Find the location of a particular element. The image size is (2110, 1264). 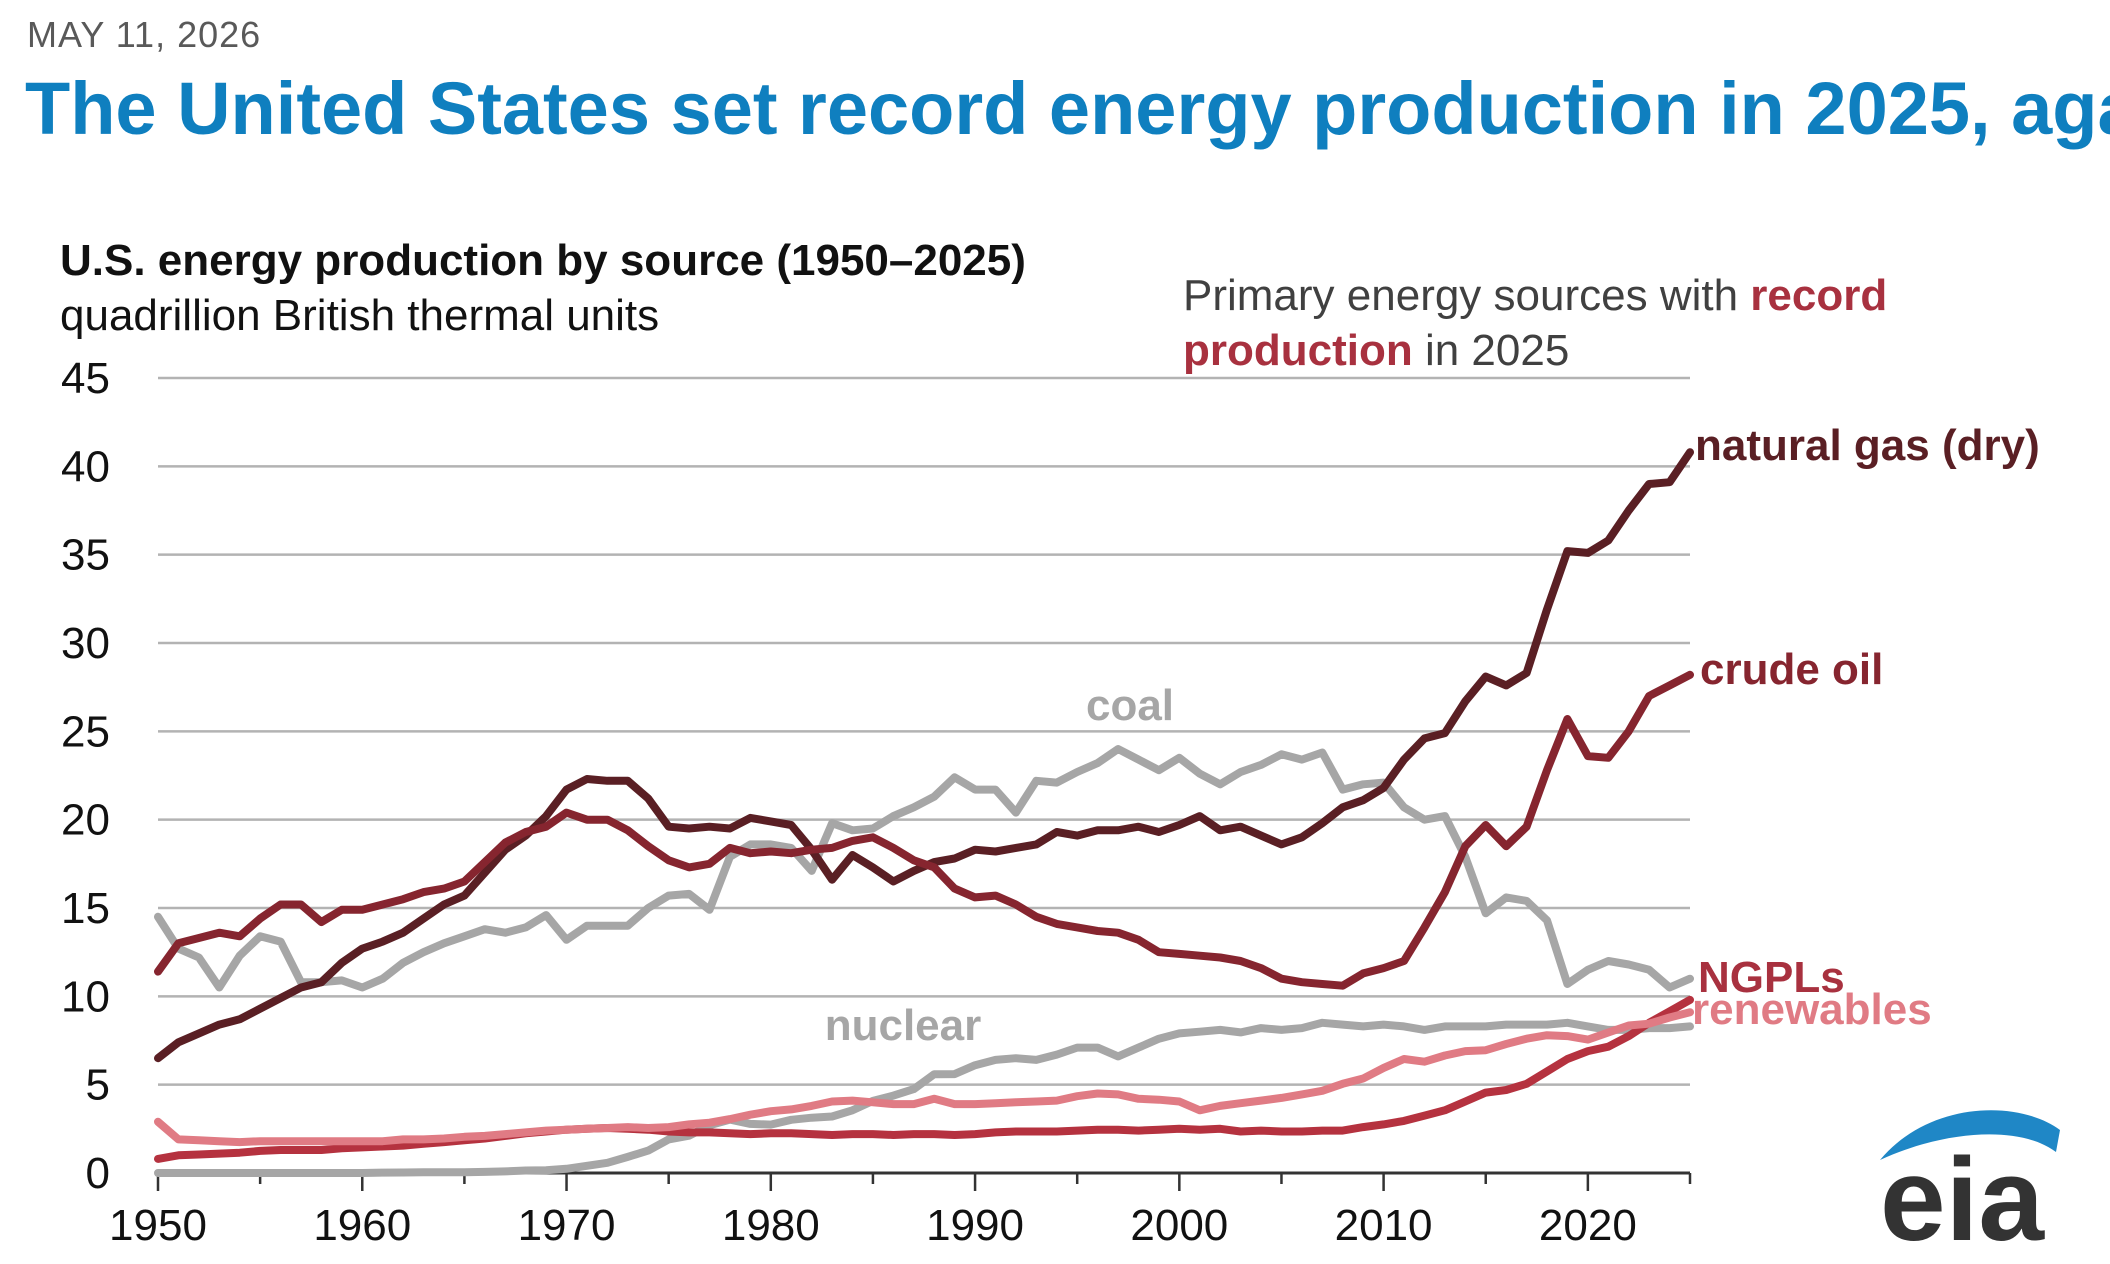

series-label-natural-gas-dry: natural gas (dry) is located at coordinates (1867, 445).